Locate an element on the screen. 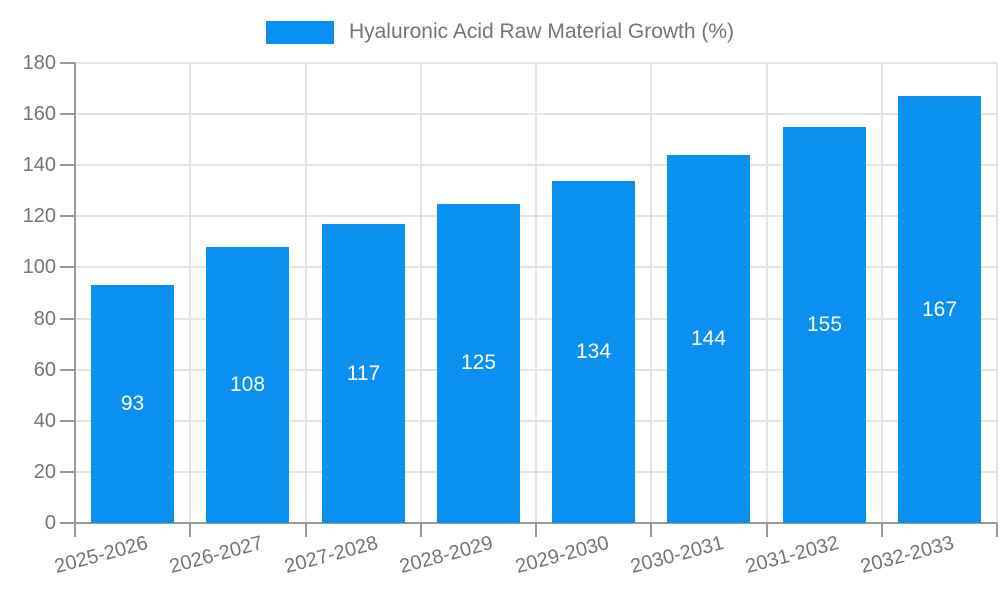 The width and height of the screenshot is (1000, 600). y-axis-line is located at coordinates (75, 300).